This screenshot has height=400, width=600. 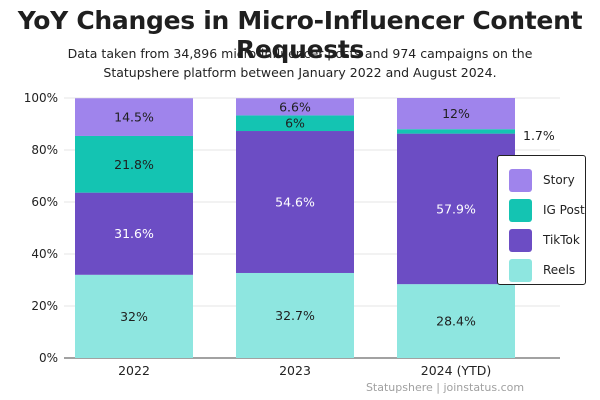 What do you see at coordinates (559, 270) in the screenshot?
I see `legend-label: Reels` at bounding box center [559, 270].